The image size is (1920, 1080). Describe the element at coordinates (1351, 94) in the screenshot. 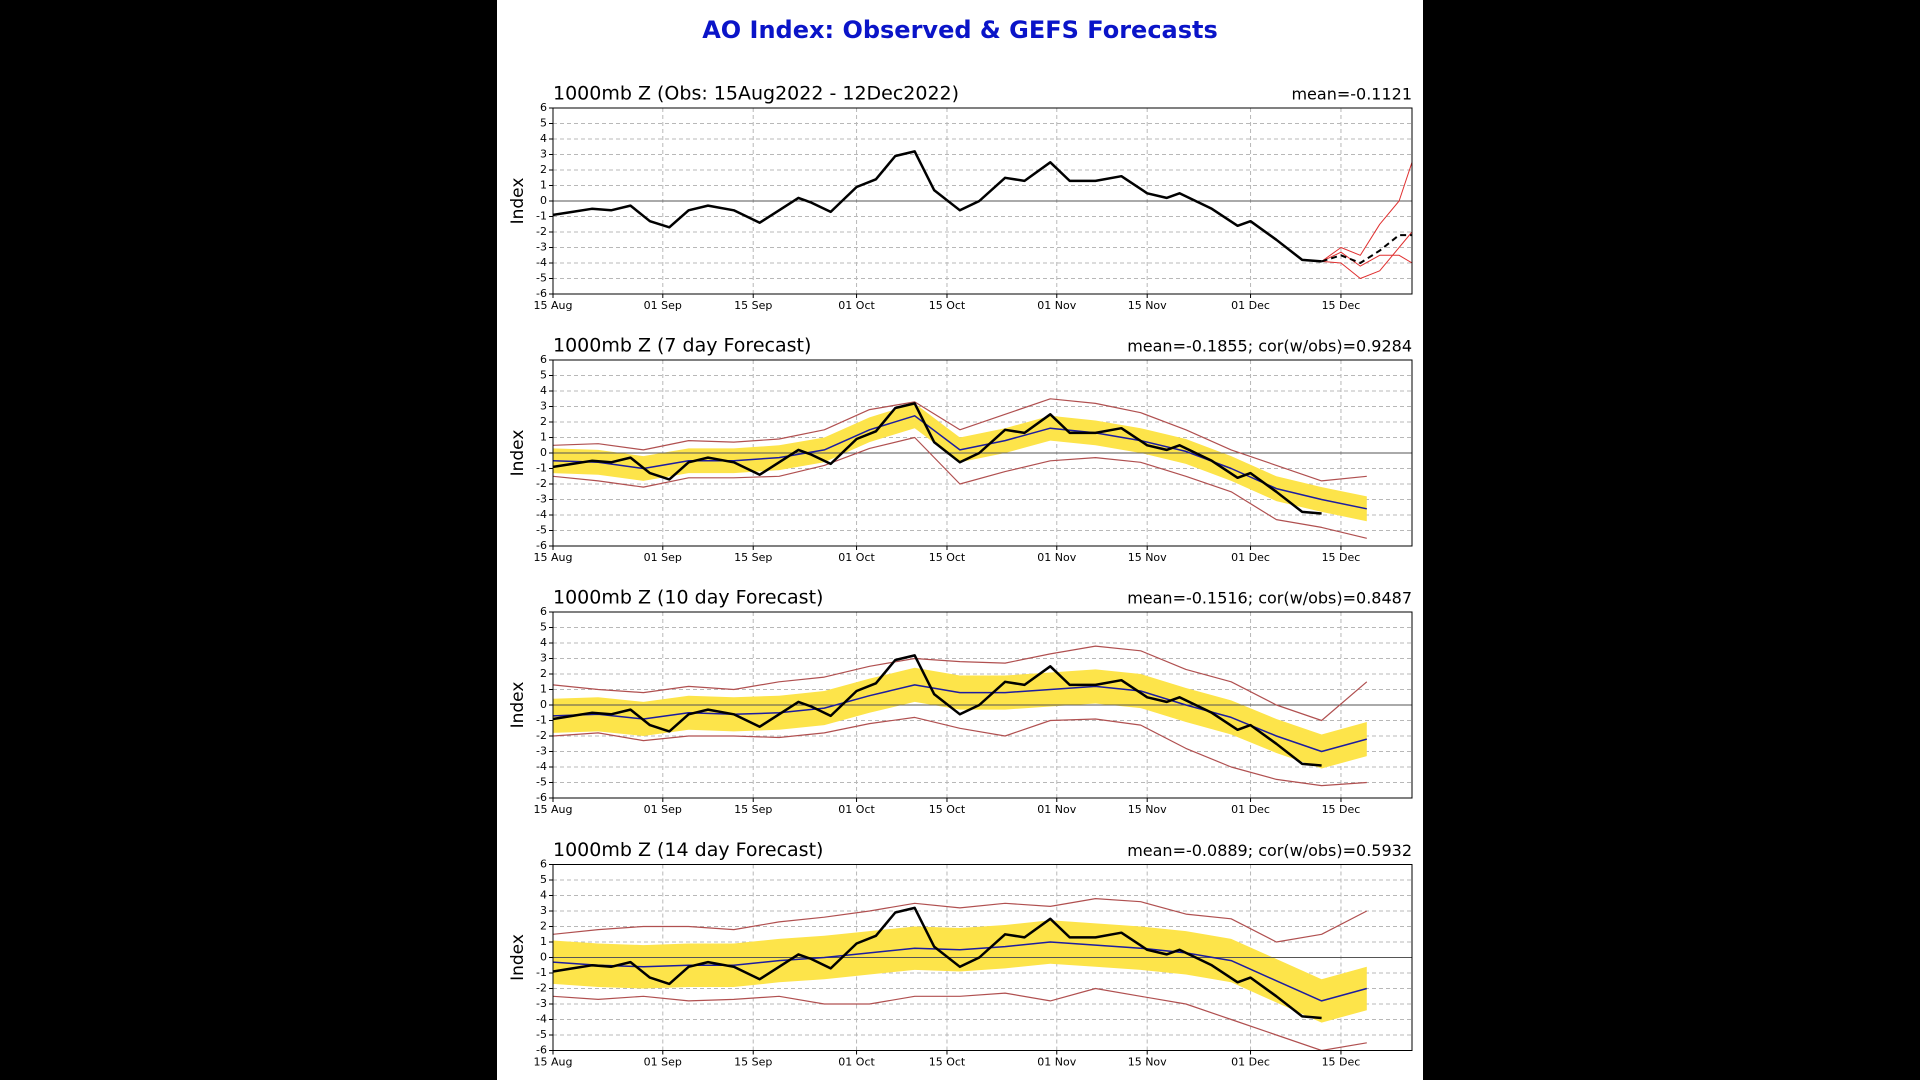

I see `panel-stat: mean=-0.1121` at that location.